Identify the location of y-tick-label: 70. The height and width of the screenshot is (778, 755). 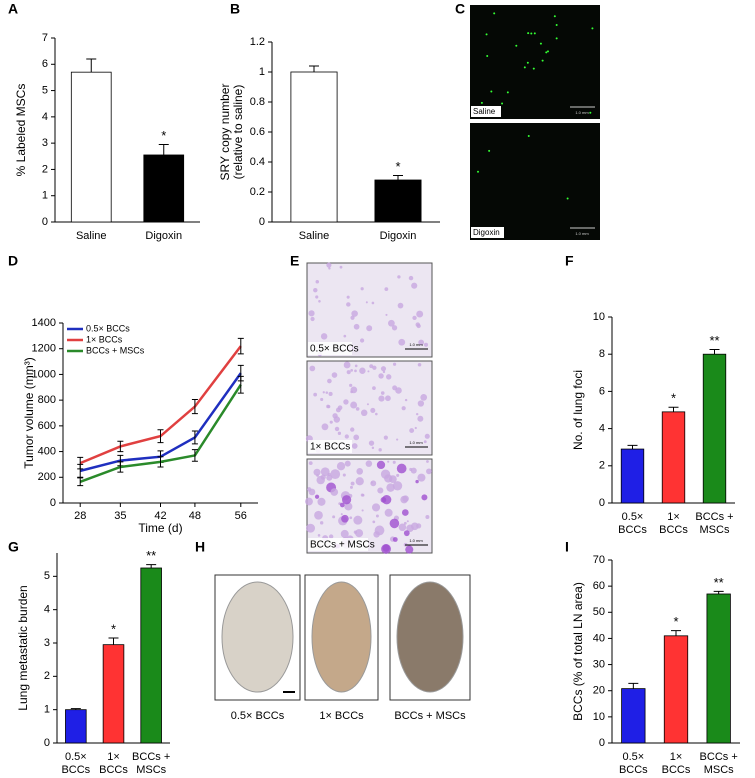
(599, 560).